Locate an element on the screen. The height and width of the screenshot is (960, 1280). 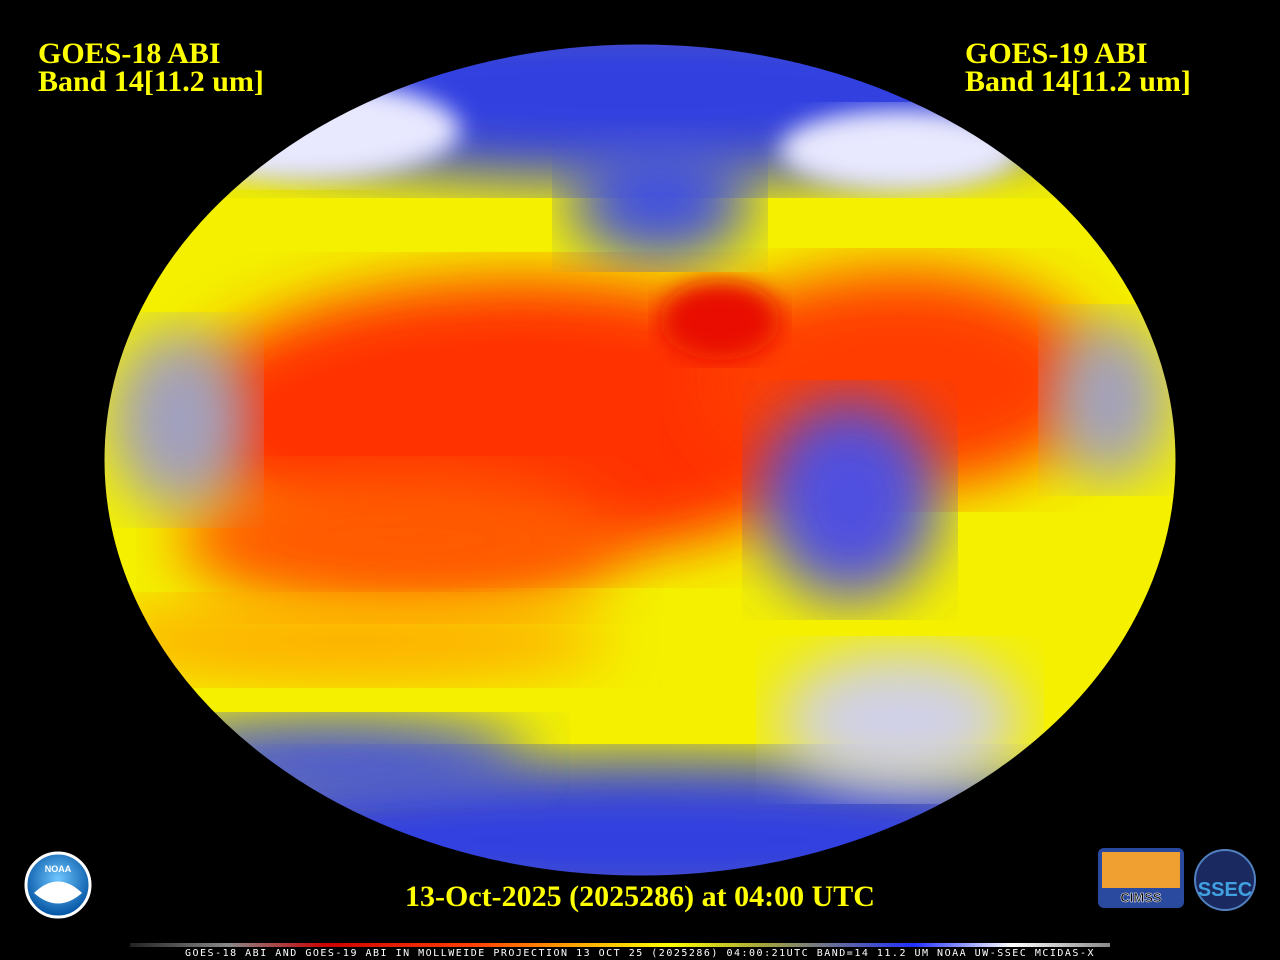
noaa-logo: NOAA is located at coordinates (58, 885).